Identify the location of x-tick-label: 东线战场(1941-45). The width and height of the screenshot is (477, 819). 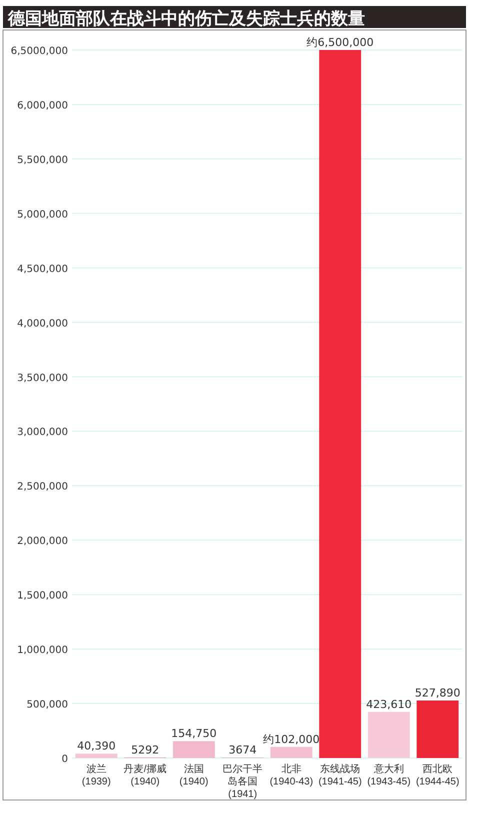
(340, 775).